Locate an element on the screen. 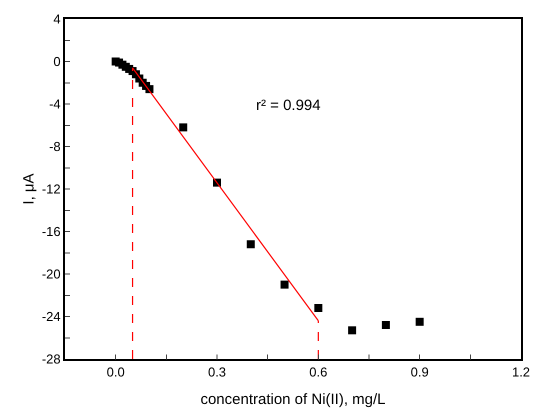  x-tick-label: 0.9 is located at coordinates (419, 372).